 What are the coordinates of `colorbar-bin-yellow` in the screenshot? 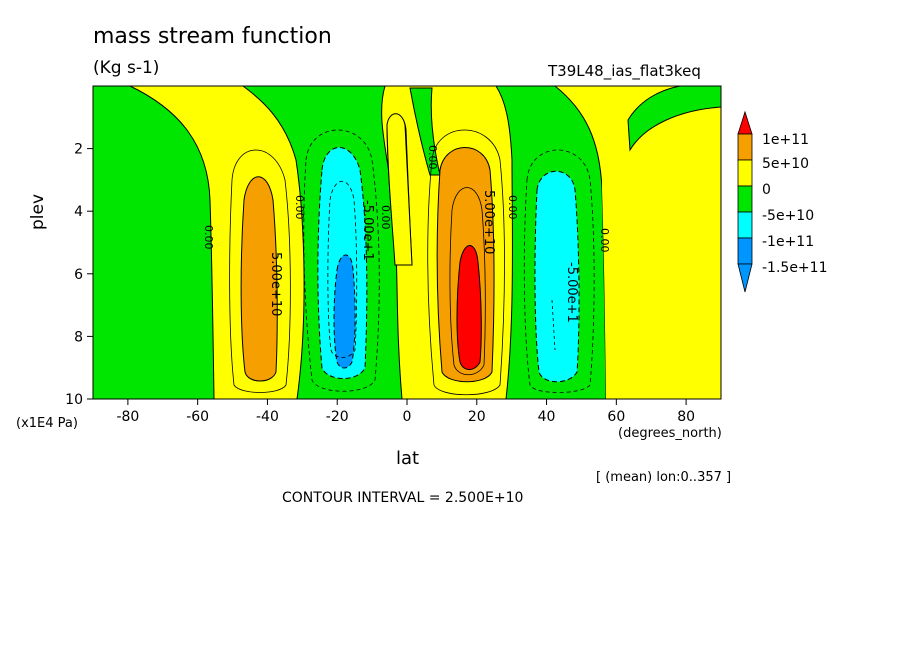 It's located at (745, 173).